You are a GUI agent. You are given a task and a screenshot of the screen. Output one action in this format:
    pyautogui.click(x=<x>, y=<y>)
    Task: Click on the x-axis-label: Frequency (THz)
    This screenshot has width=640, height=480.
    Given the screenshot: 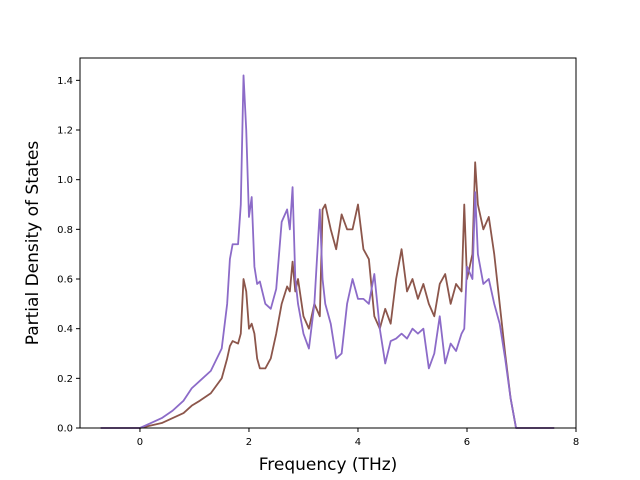 What is the action you would take?
    pyautogui.click(x=328, y=465)
    